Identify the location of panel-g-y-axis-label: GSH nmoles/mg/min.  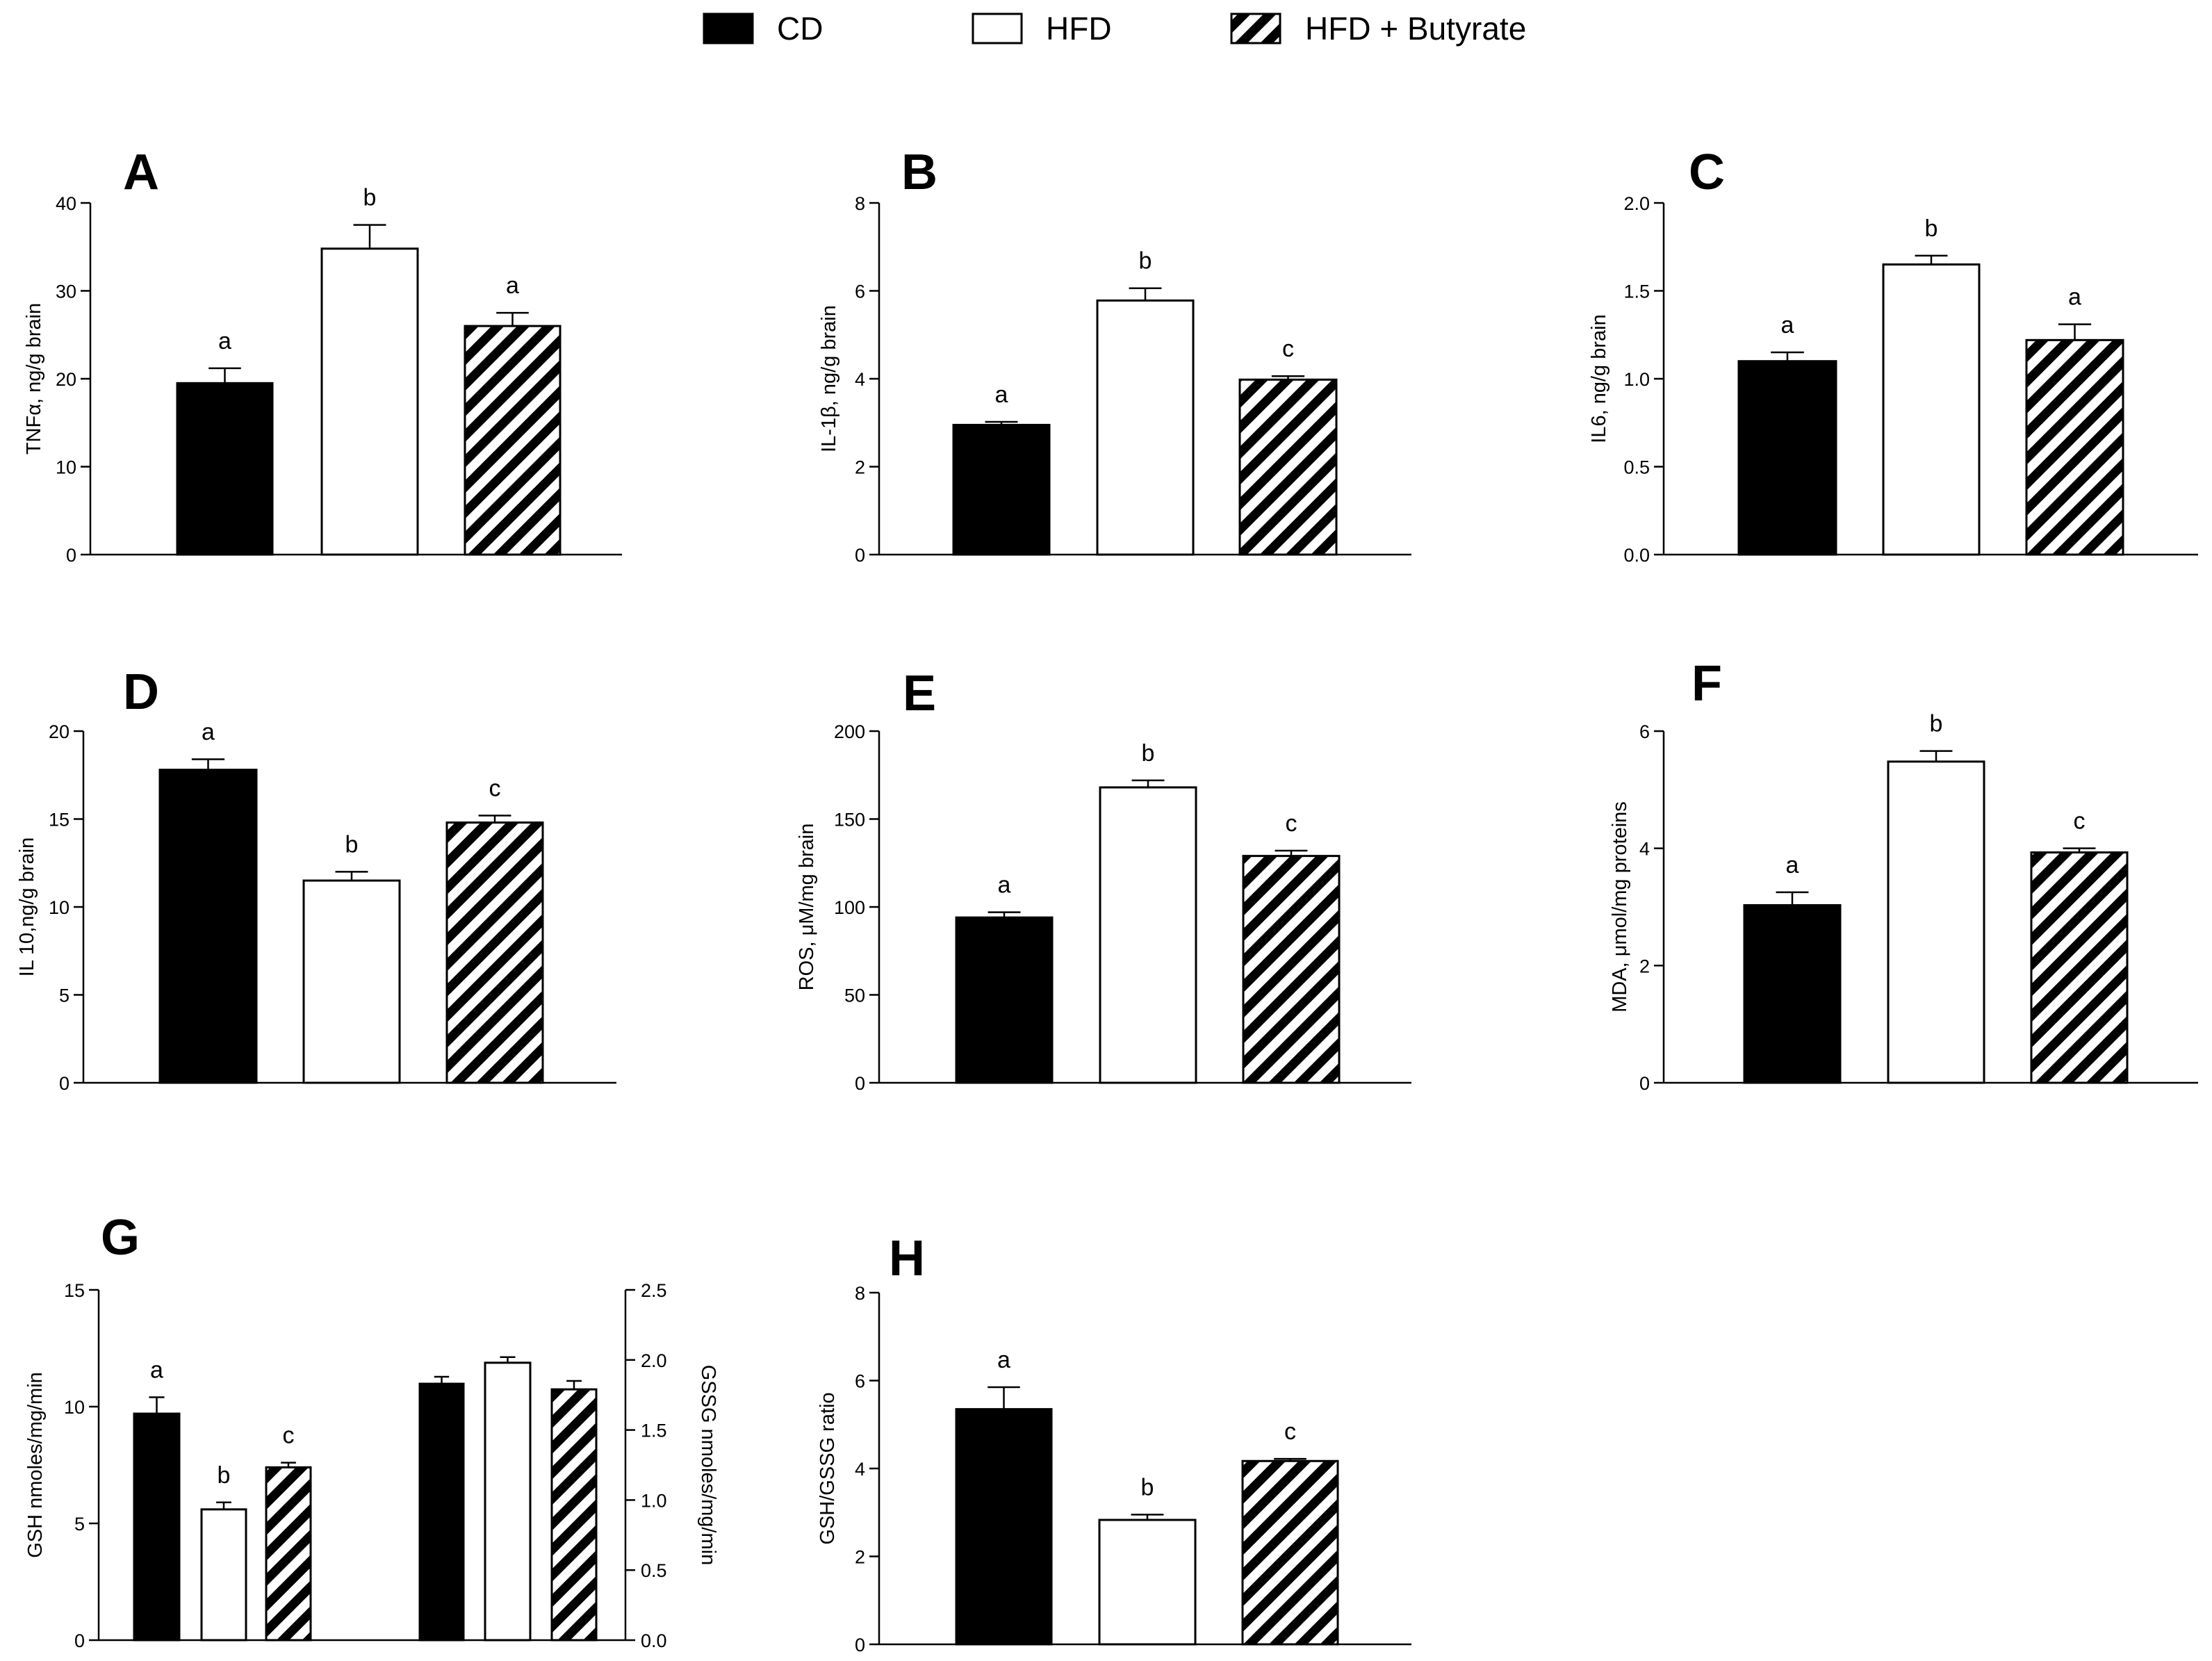
(35, 1465).